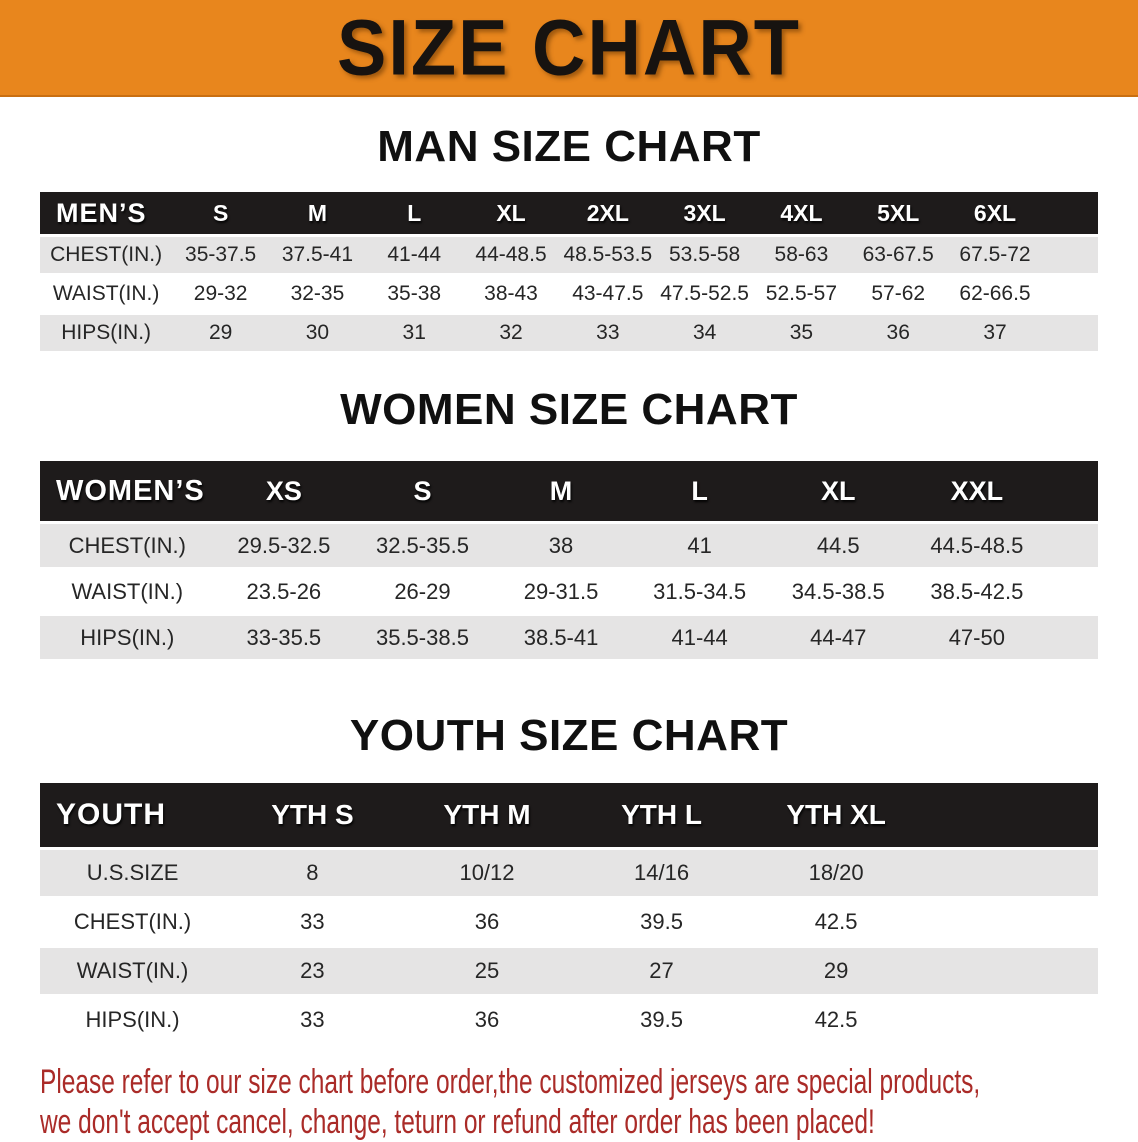 The image size is (1138, 1142). I want to click on measurement-value: 37, so click(995, 333).